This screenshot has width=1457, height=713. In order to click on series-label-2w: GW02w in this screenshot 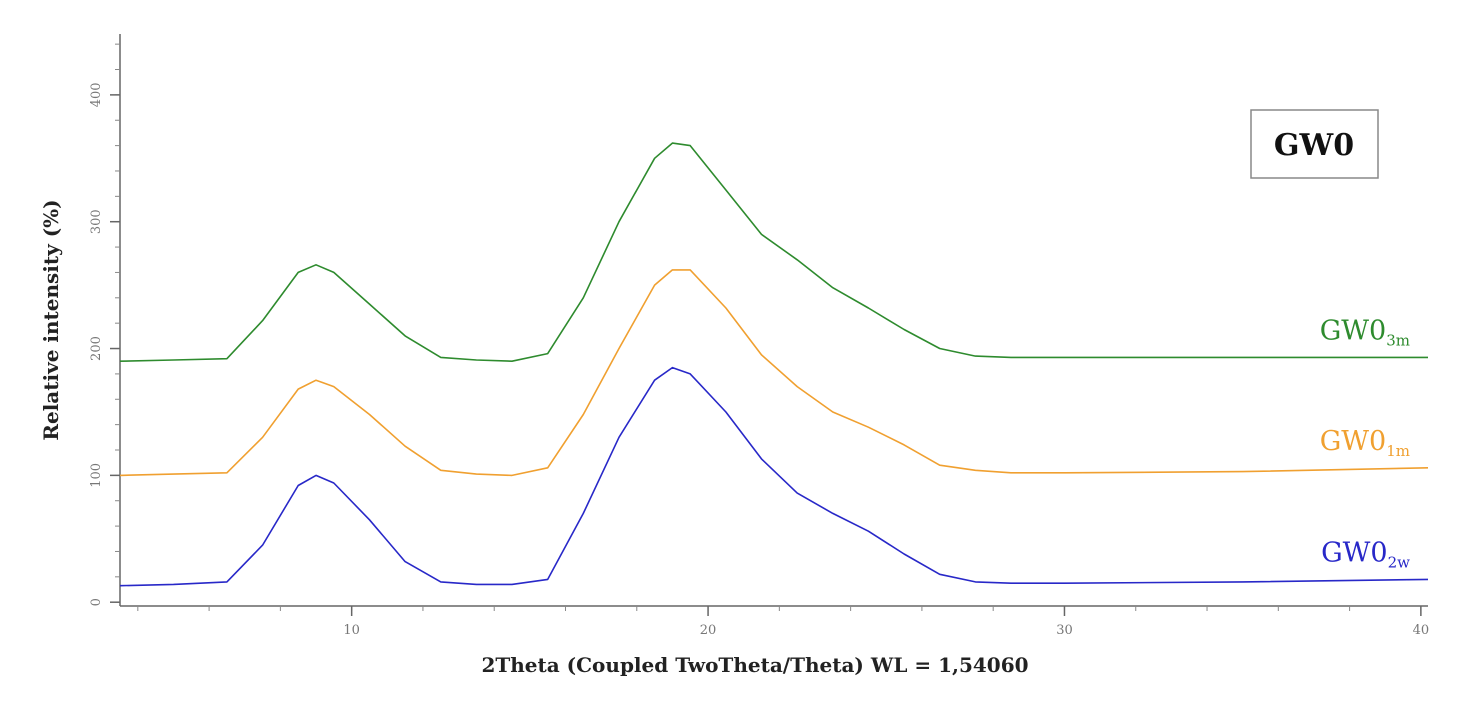, I will do `click(1365, 554)`.